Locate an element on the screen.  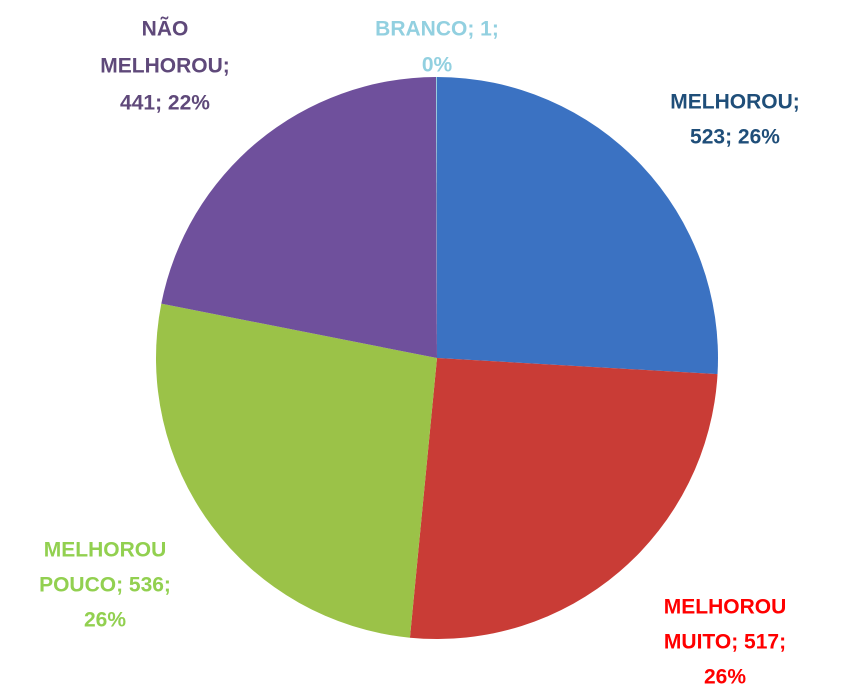
data-label: 0% is located at coordinates (437, 65).